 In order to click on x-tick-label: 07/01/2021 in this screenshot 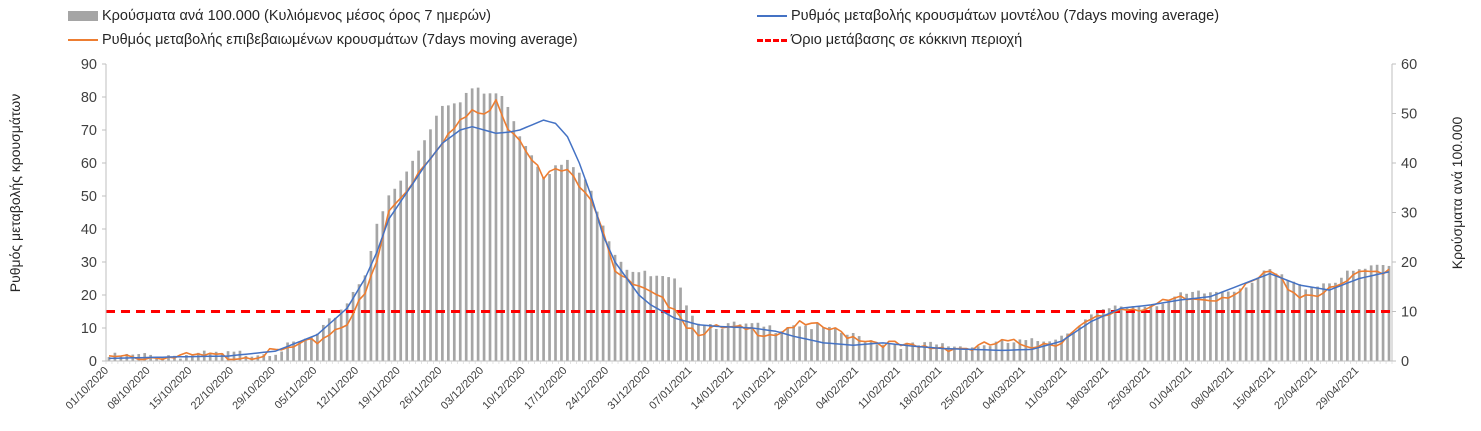, I will do `click(670, 388)`.